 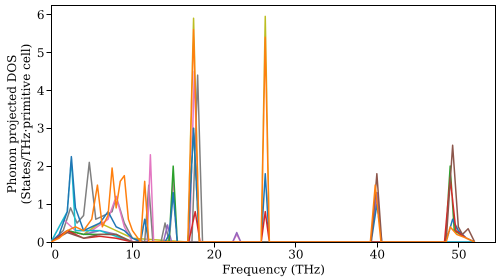 I want to click on x-tick-label: 10, so click(x=133, y=255).